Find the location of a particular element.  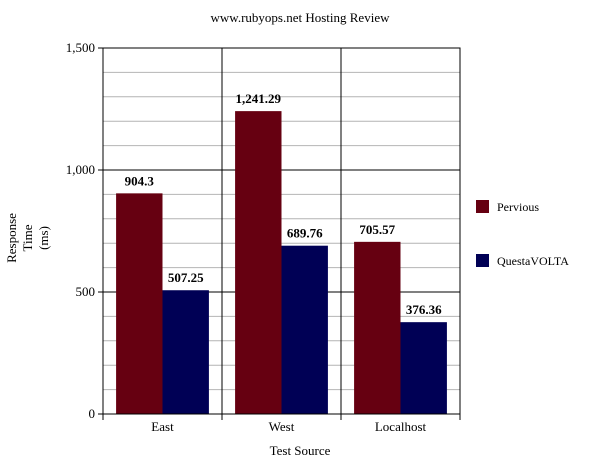

y-axis-label-line-3: (ms) is located at coordinates (43, 238).